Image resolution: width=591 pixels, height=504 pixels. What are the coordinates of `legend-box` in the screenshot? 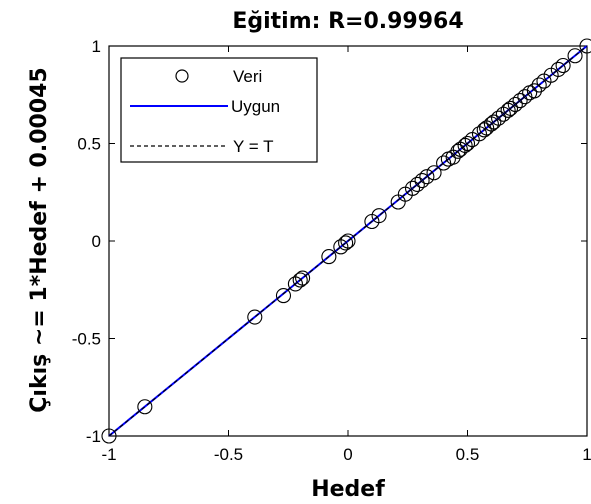 It's located at (219, 110).